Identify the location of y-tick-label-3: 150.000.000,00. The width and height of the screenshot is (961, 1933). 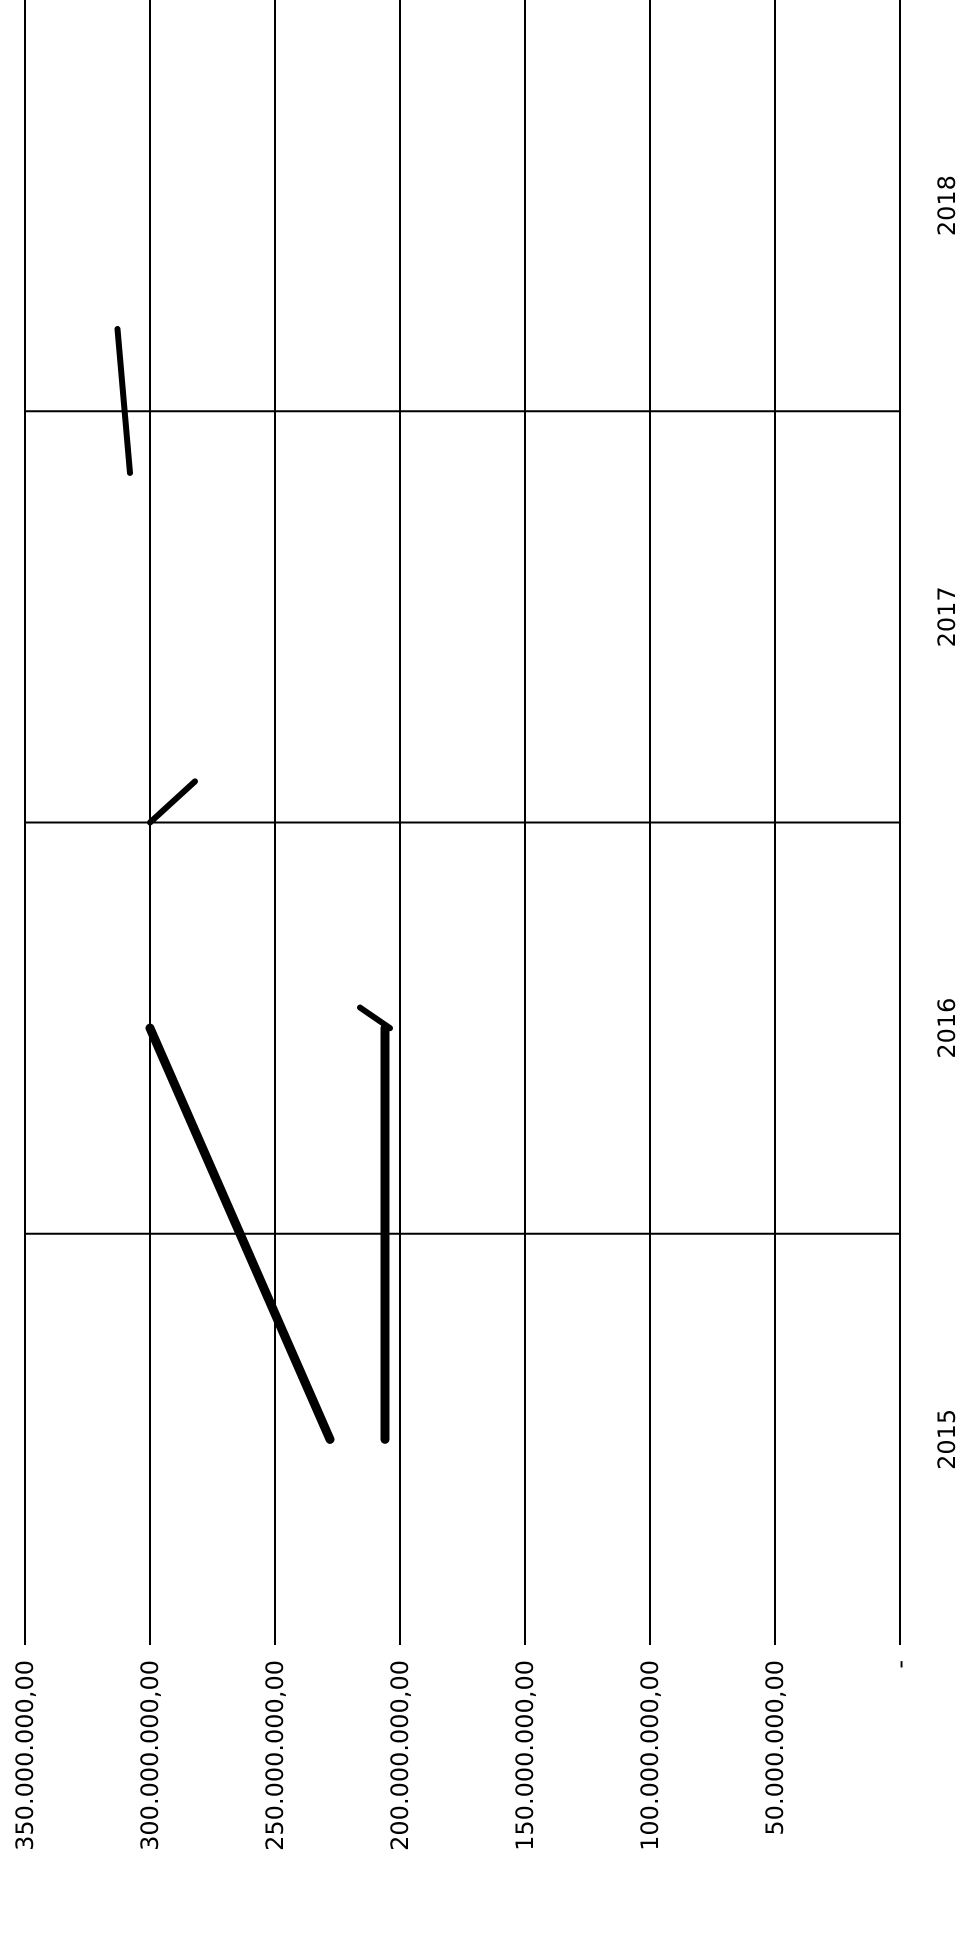
(525, 1755).